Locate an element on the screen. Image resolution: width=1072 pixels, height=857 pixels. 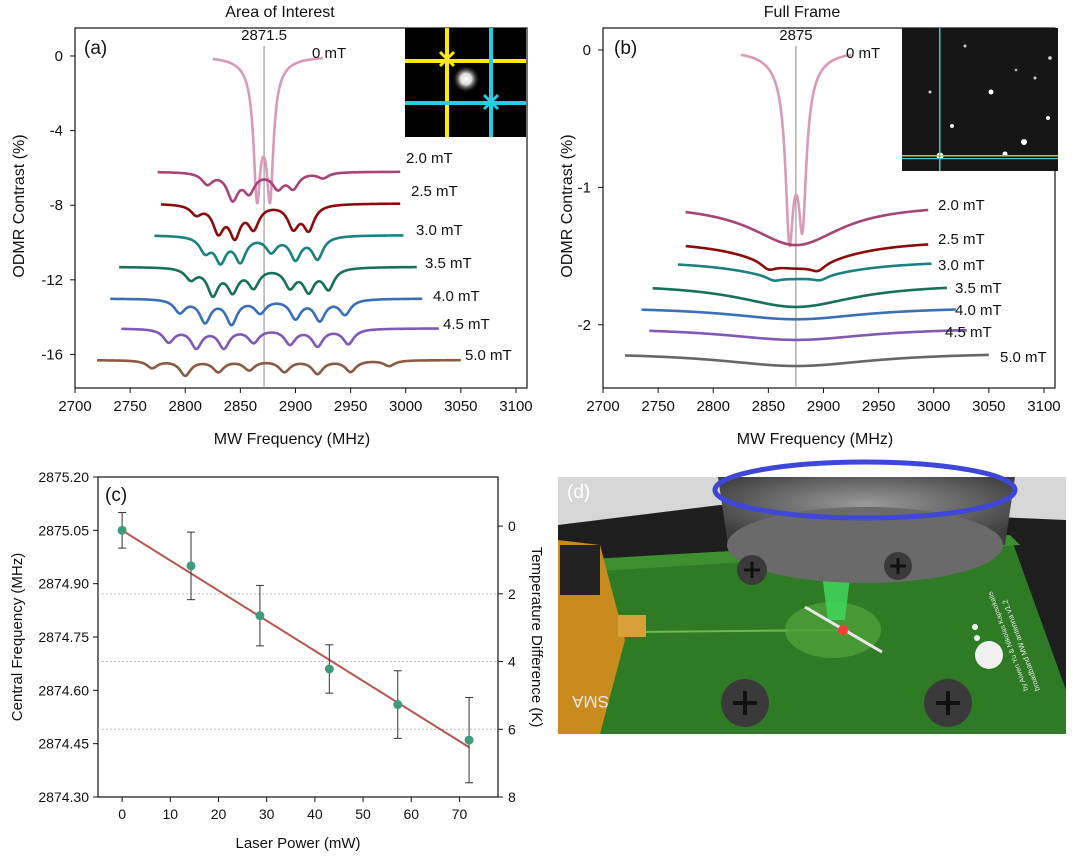
y-tick-label: -1 is located at coordinates (584, 187).